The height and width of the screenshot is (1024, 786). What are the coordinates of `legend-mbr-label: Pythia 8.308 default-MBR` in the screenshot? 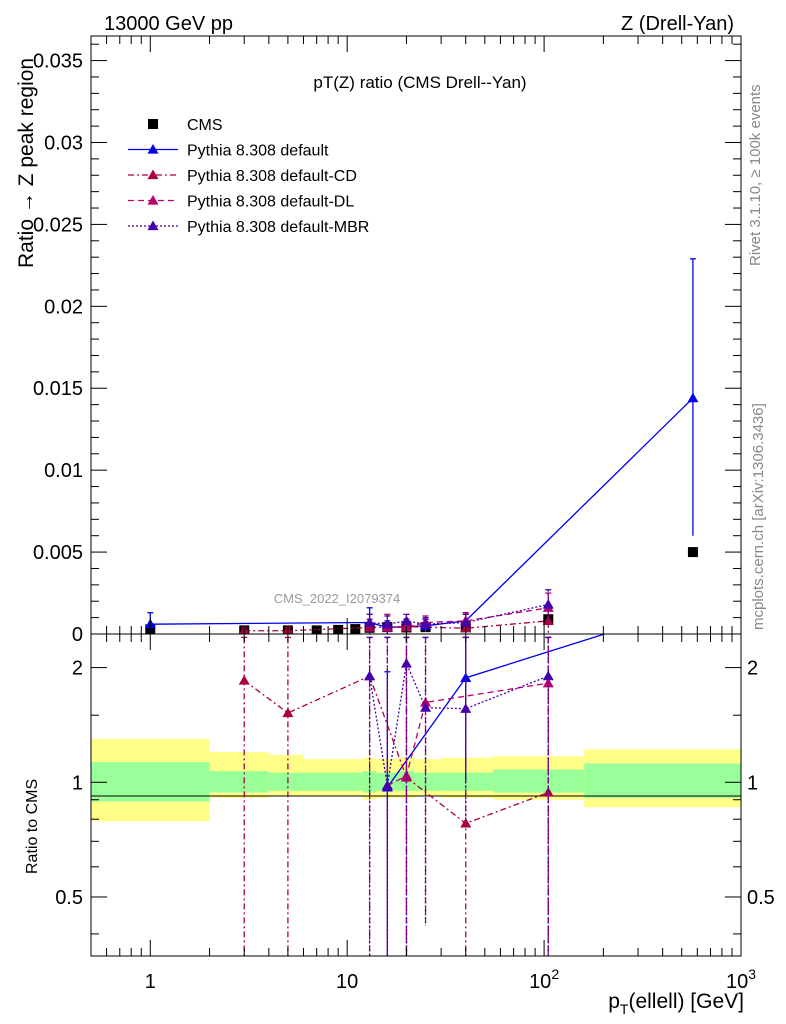 It's located at (278, 227).